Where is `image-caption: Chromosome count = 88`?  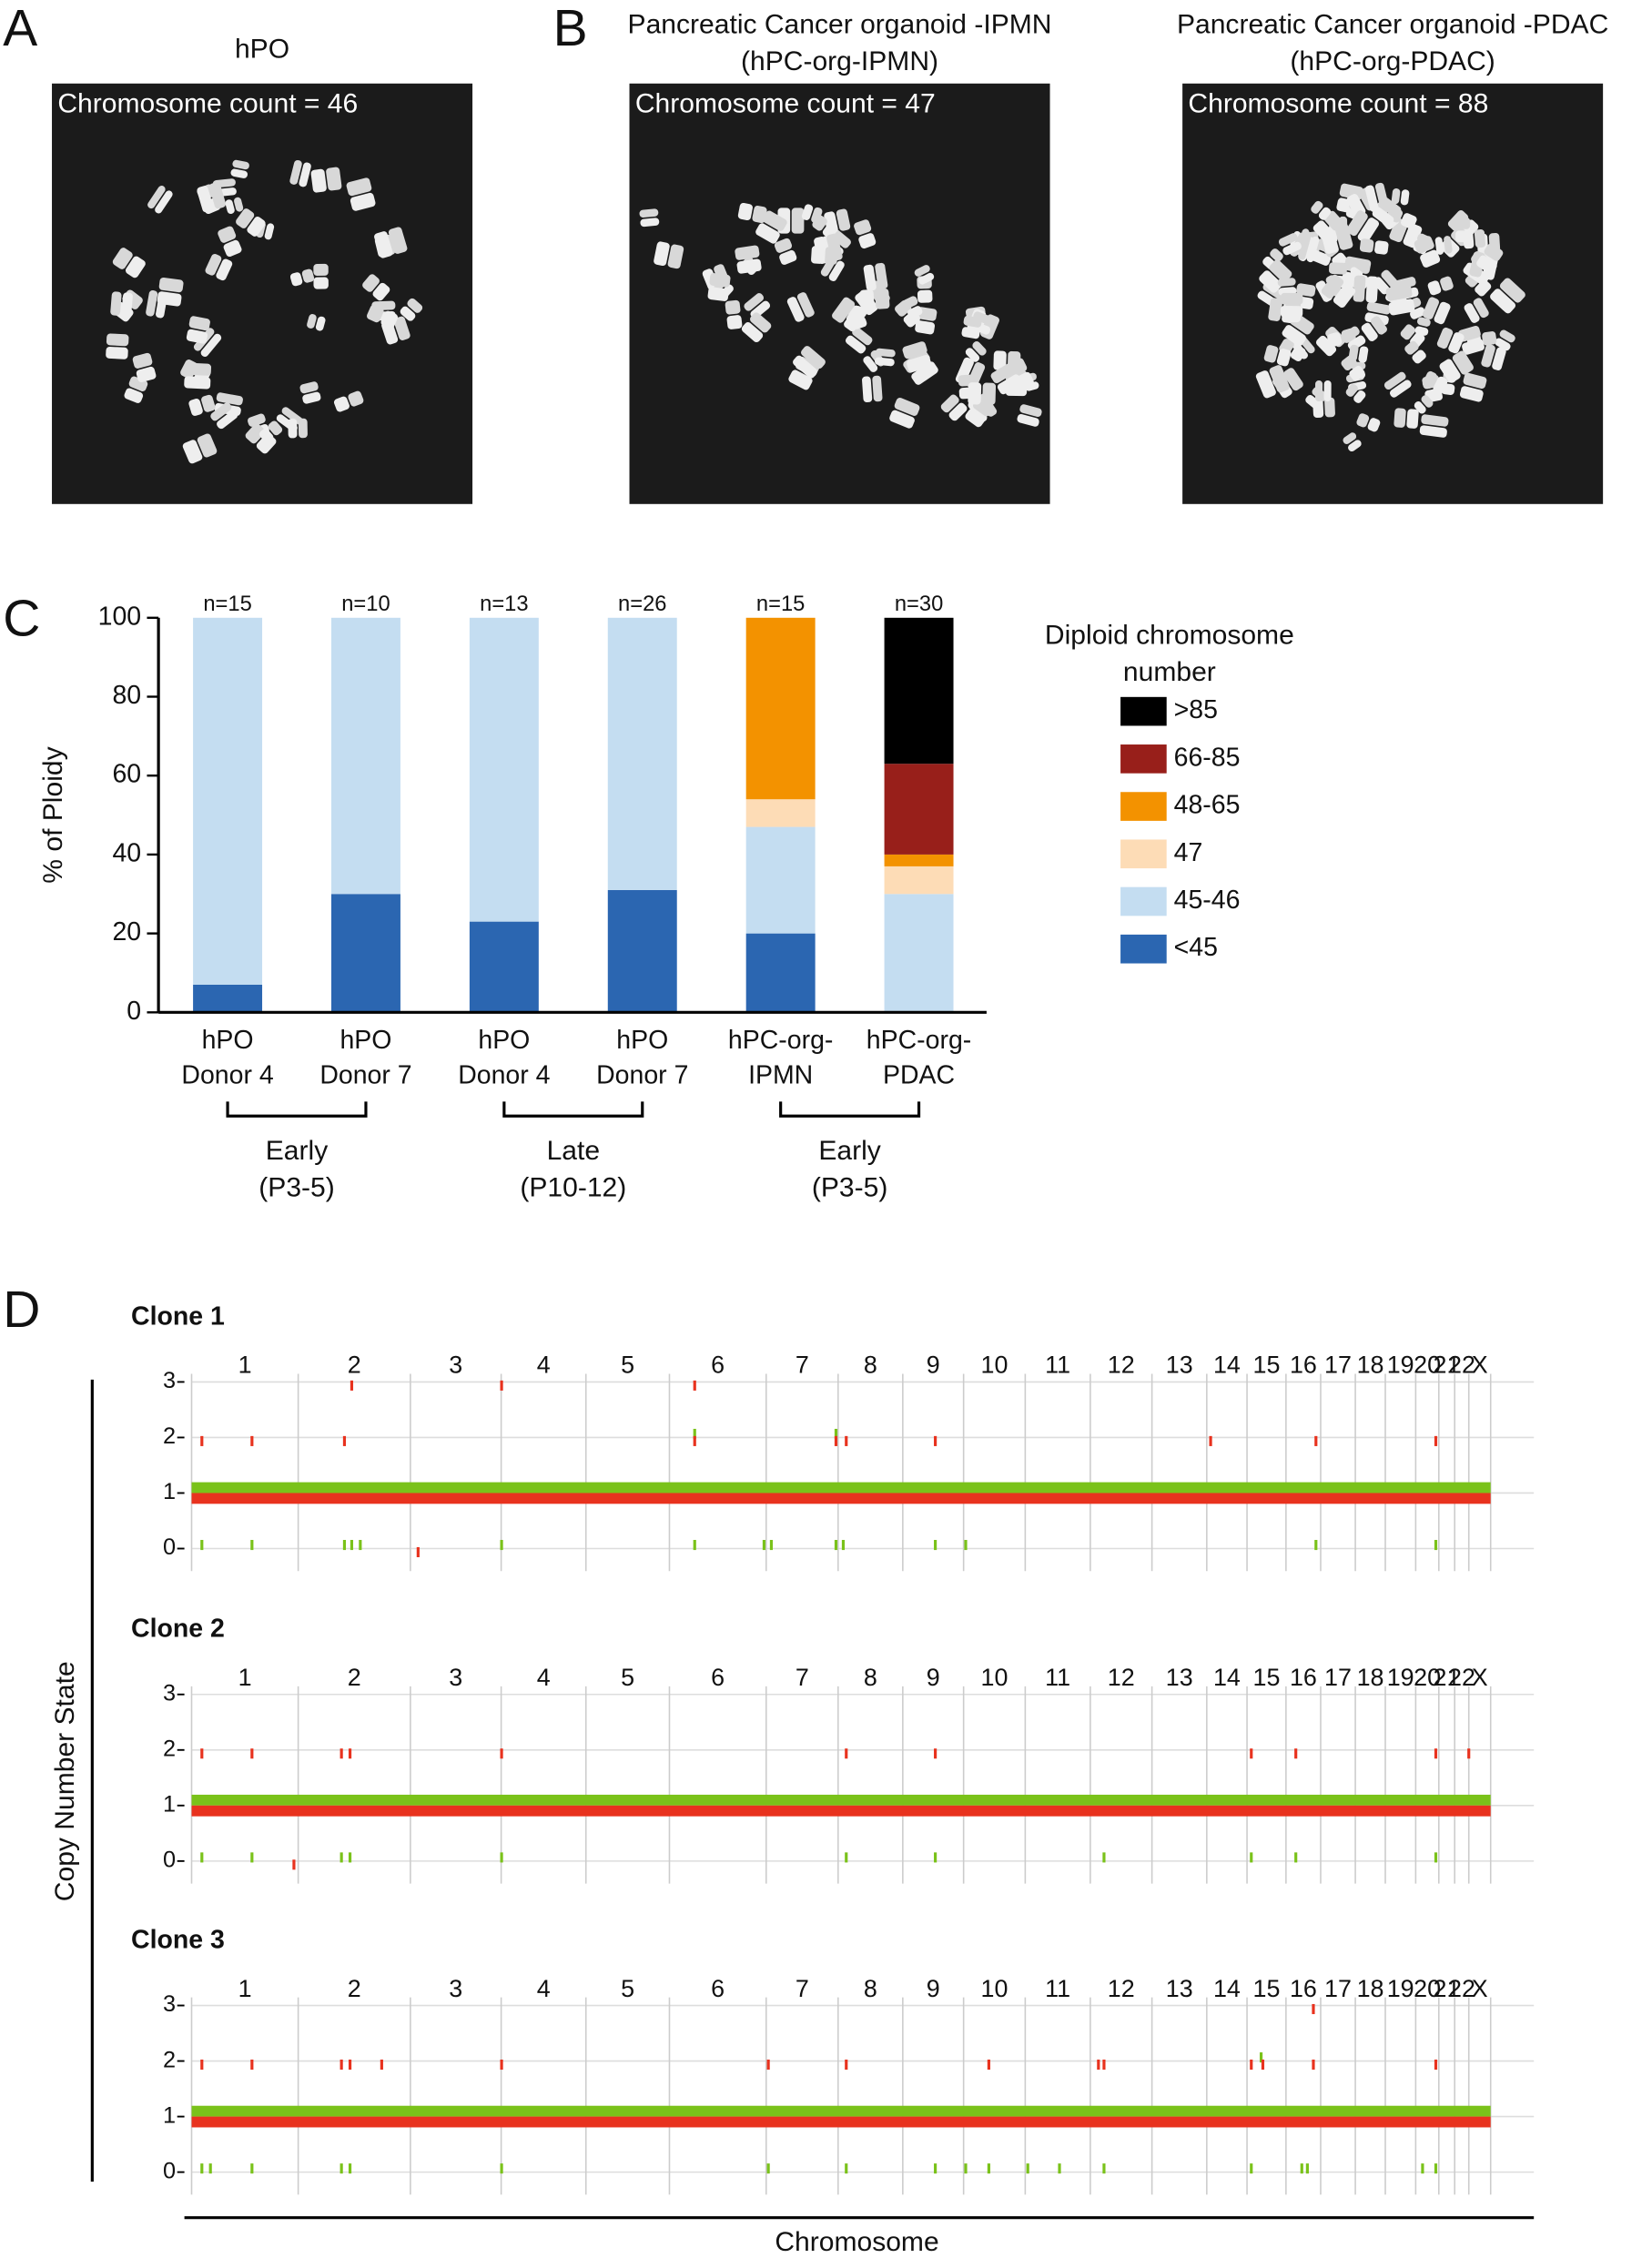 image-caption: Chromosome count = 88 is located at coordinates (1338, 103).